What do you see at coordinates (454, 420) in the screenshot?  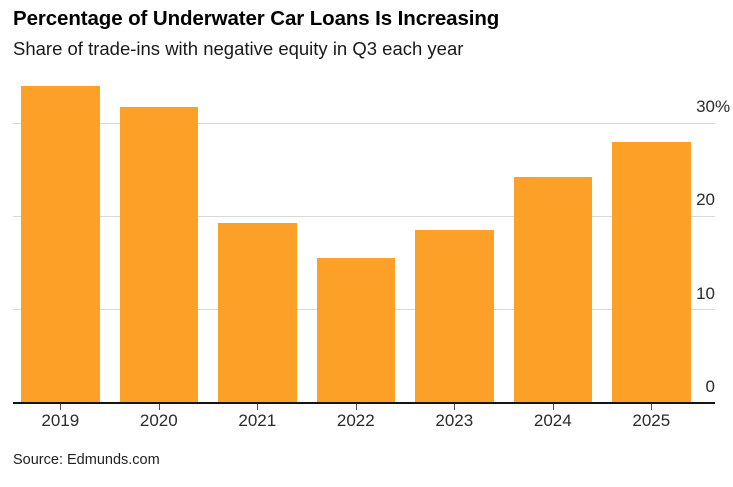 I see `x-axis-label-2023: 2023` at bounding box center [454, 420].